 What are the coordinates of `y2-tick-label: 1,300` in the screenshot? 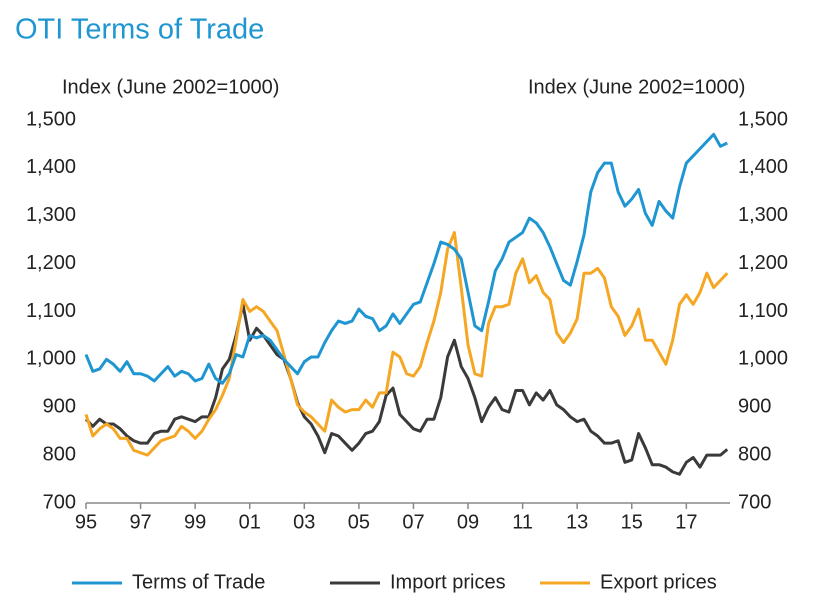 It's located at (763, 215).